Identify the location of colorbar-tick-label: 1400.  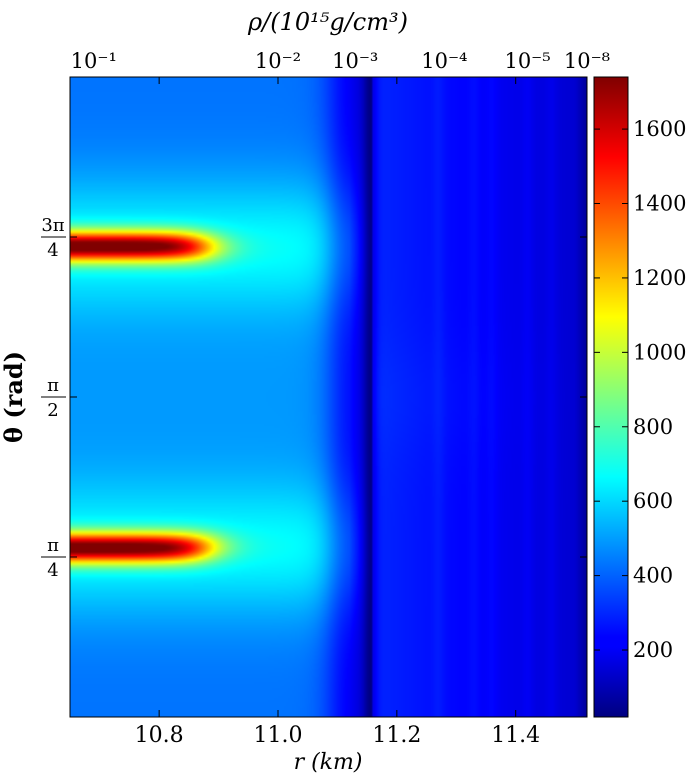
(659, 204).